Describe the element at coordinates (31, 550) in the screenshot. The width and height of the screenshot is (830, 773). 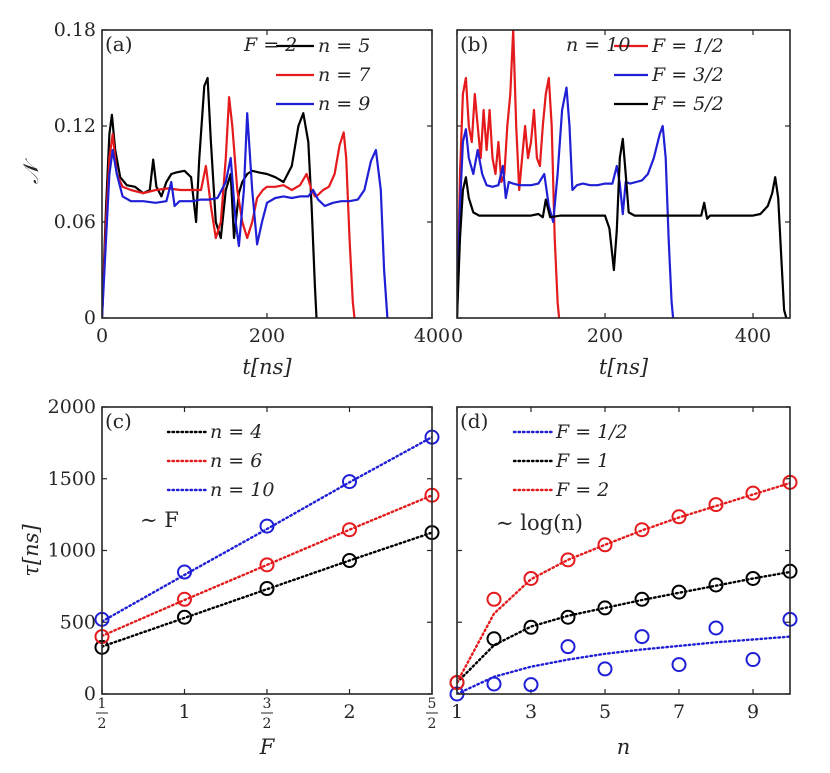
I see `y-axis-label: τ[ns]` at that location.